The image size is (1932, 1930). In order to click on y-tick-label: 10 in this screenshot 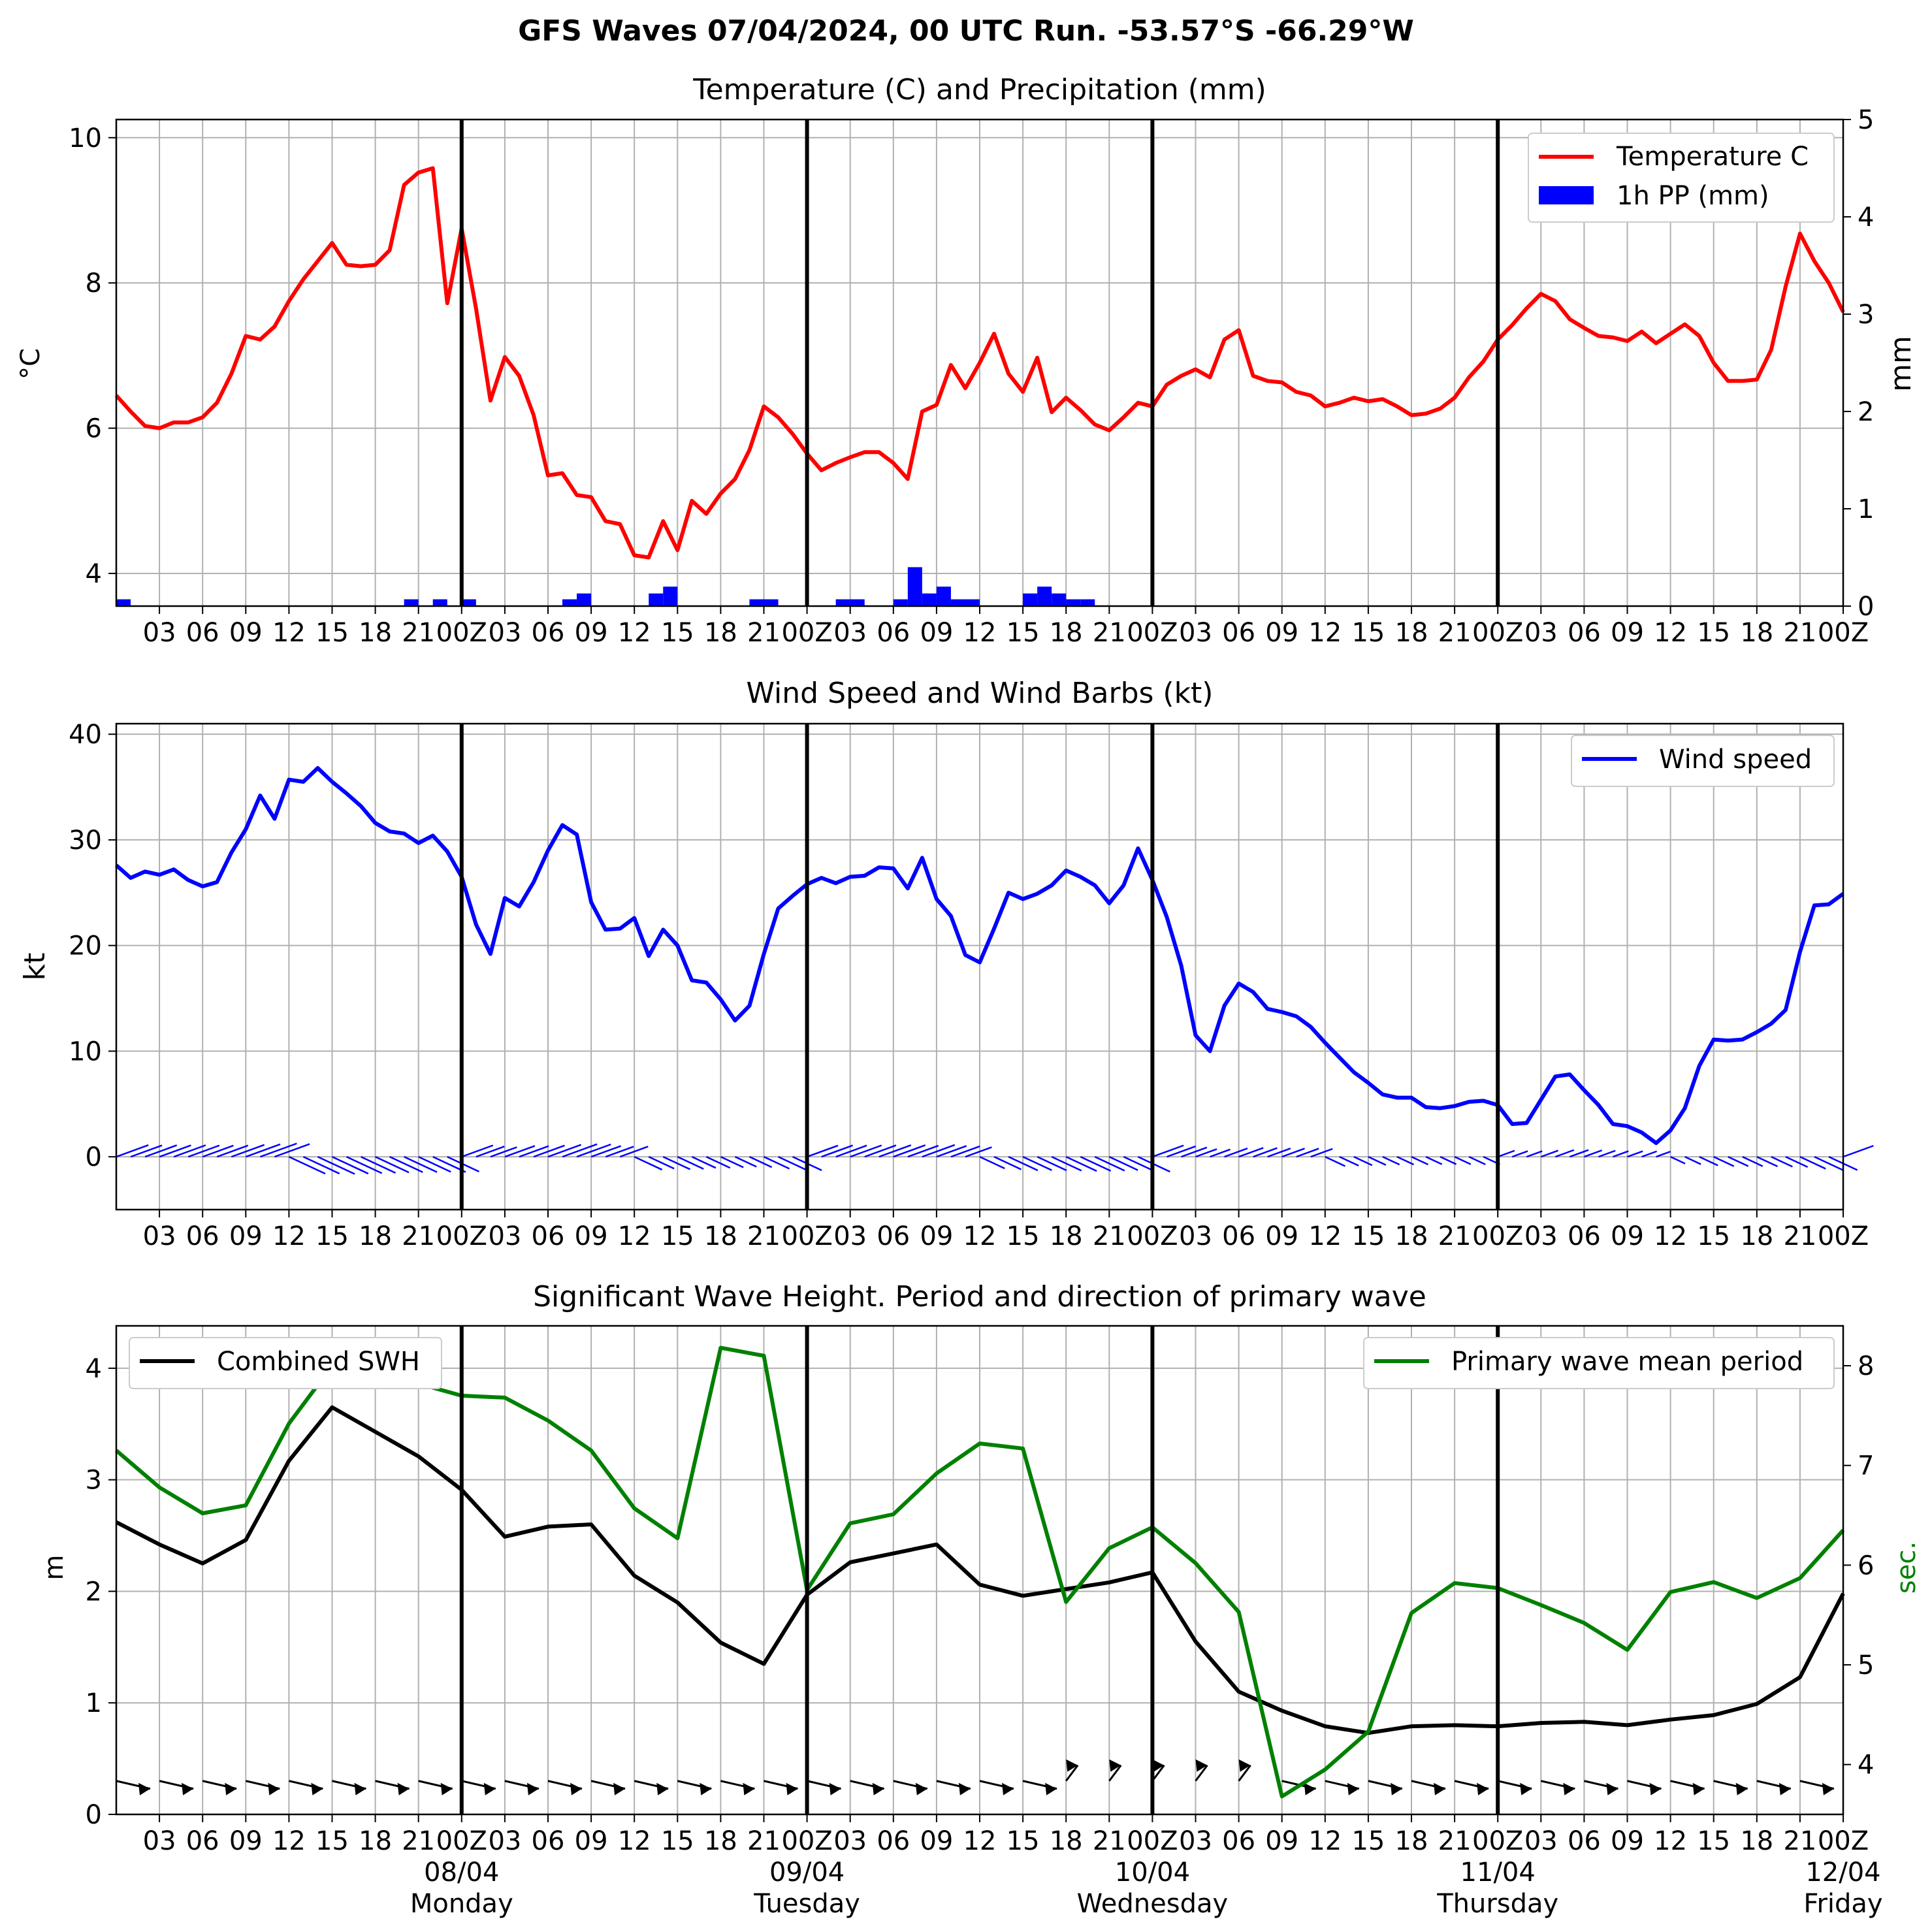, I will do `click(85, 1052)`.